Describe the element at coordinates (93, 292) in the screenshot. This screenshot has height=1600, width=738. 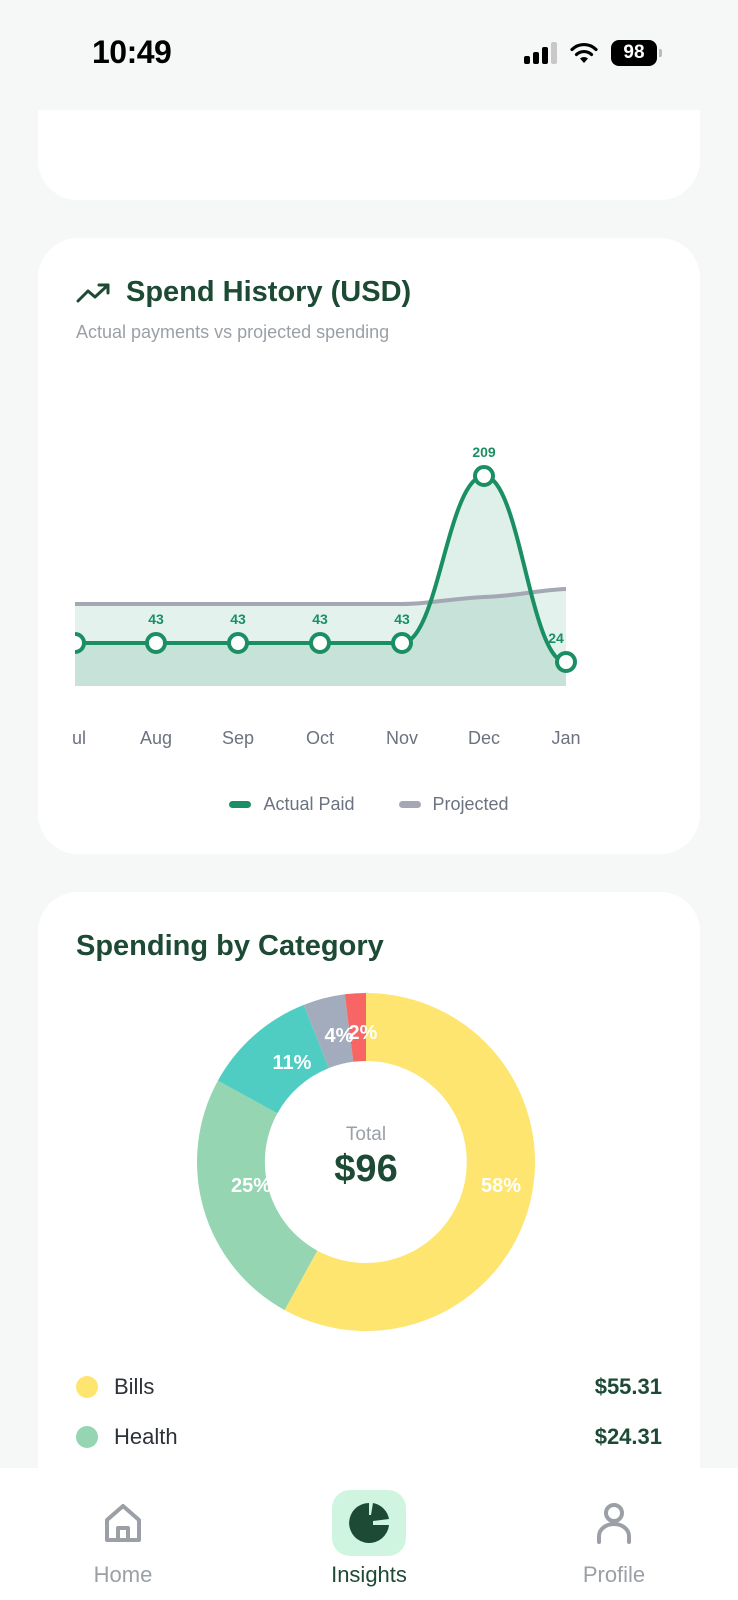
I see `trending-up-icon` at that location.